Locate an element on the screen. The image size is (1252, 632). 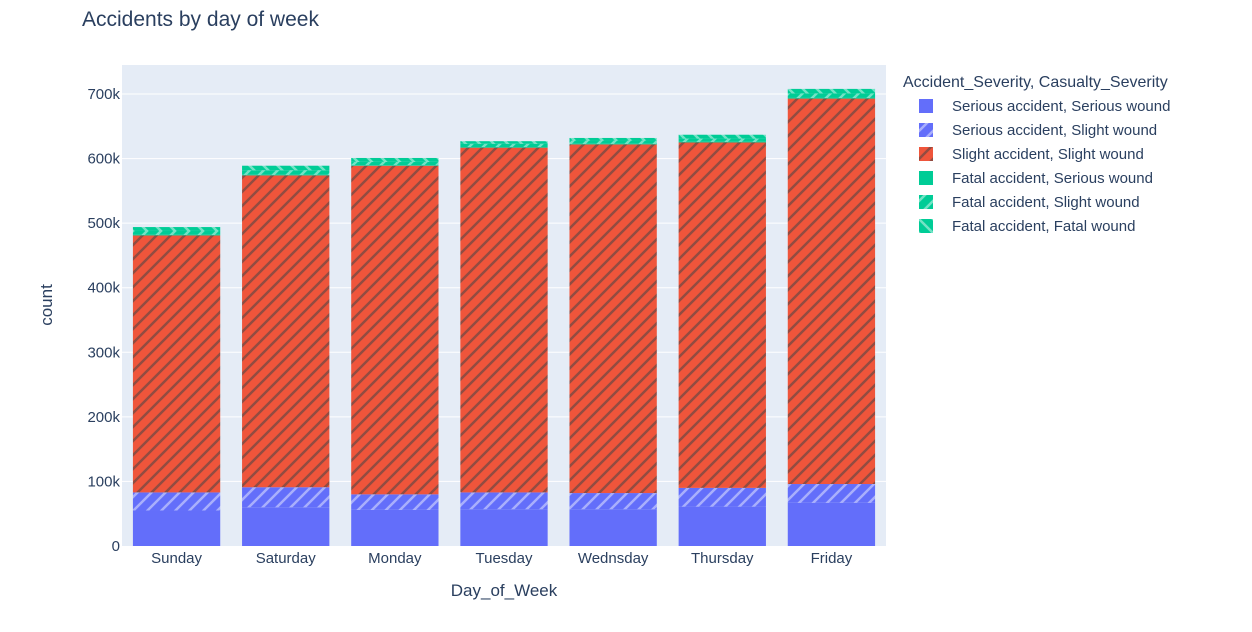
chart-title: Accidents by day of week is located at coordinates (200, 19).